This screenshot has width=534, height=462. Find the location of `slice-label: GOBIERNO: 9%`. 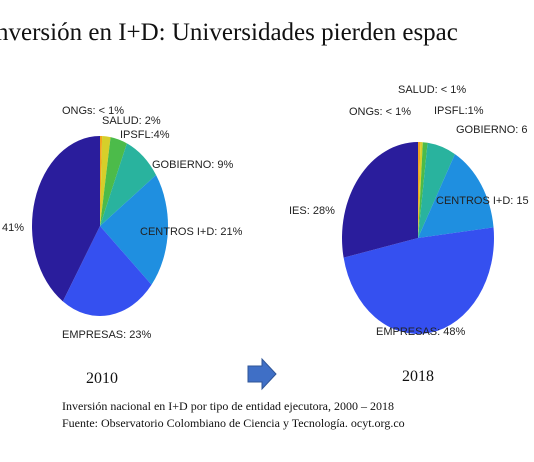

slice-label: GOBIERNO: 9% is located at coordinates (193, 165).